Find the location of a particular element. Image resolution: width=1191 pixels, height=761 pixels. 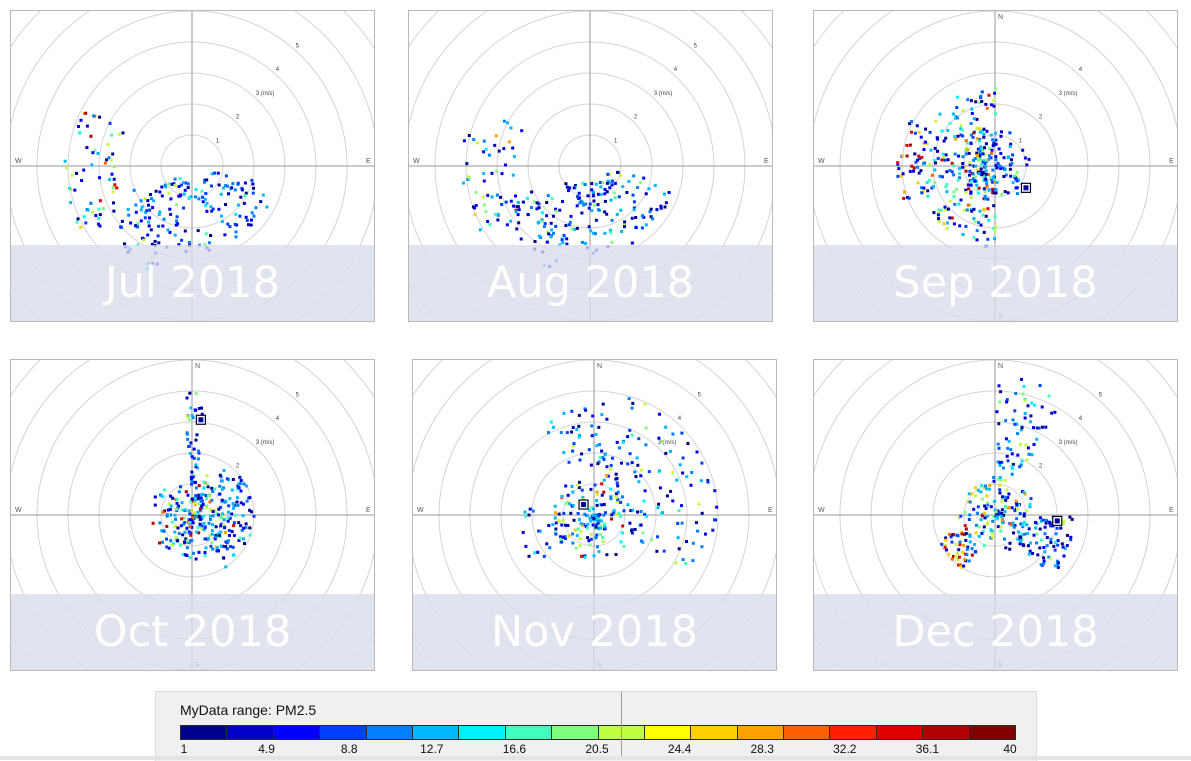

compass-west-label: W is located at coordinates (821, 161).